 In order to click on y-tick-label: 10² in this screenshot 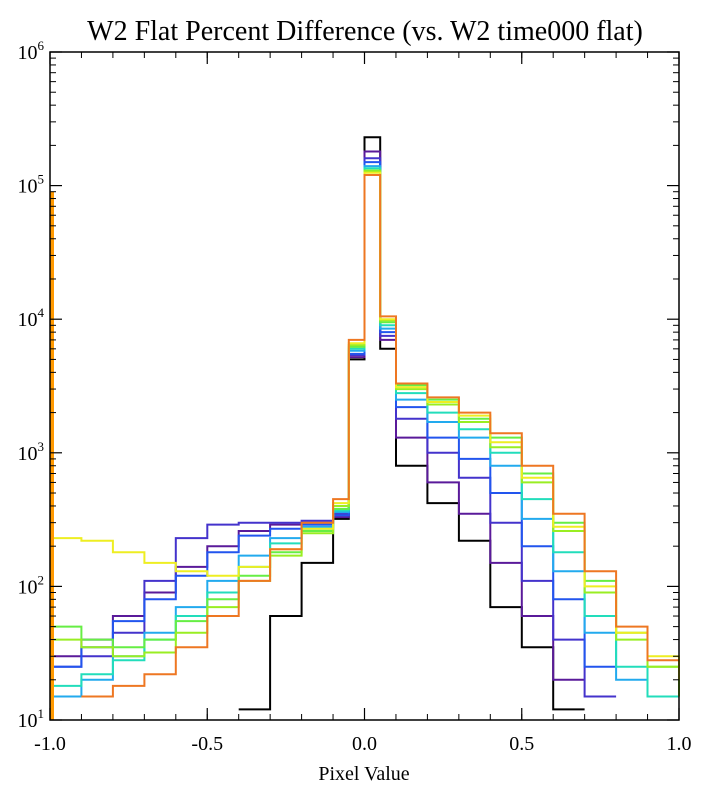, I will do `click(31, 585)`.